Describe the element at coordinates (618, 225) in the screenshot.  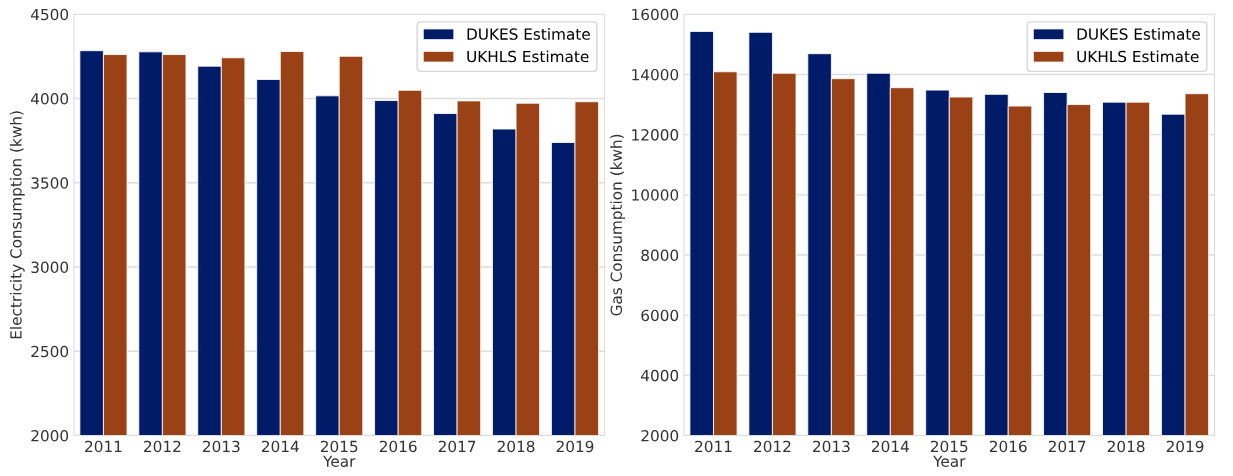
I see `y-axis-title: Gas Consumption (kwh)` at that location.